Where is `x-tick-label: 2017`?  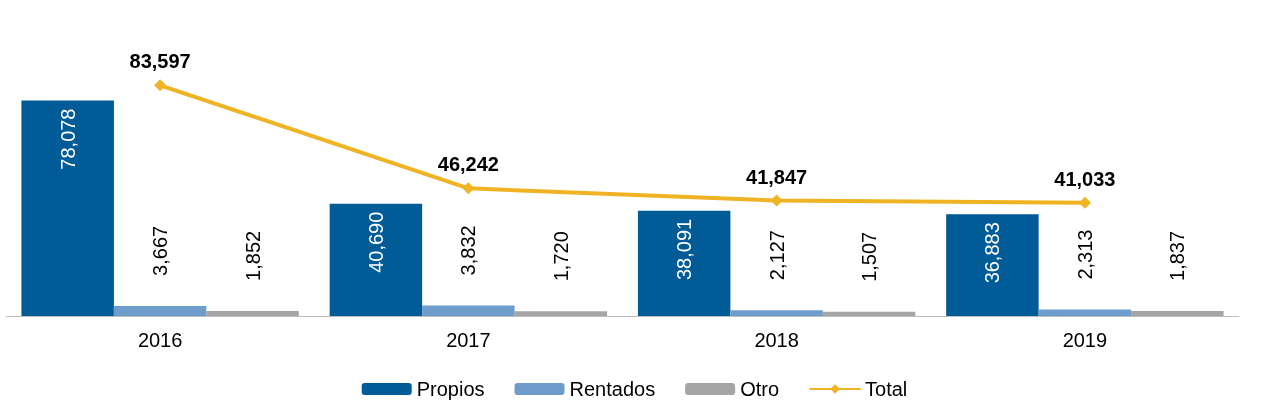 x-tick-label: 2017 is located at coordinates (468, 340).